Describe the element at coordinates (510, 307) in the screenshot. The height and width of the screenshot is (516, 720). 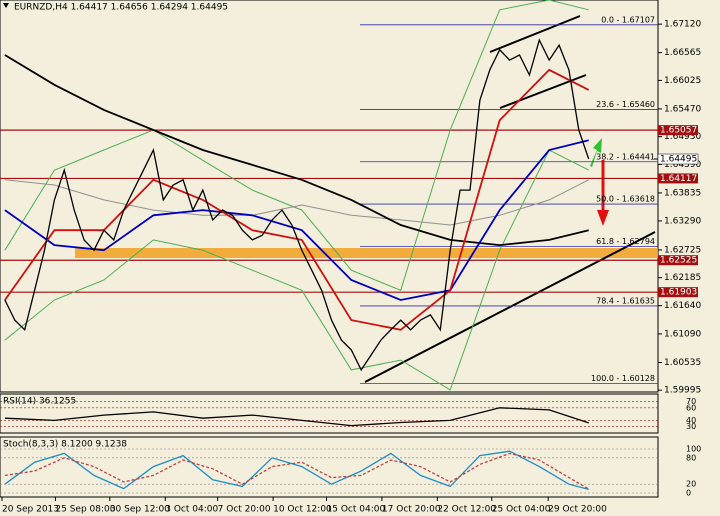
I see `trend-line` at that location.